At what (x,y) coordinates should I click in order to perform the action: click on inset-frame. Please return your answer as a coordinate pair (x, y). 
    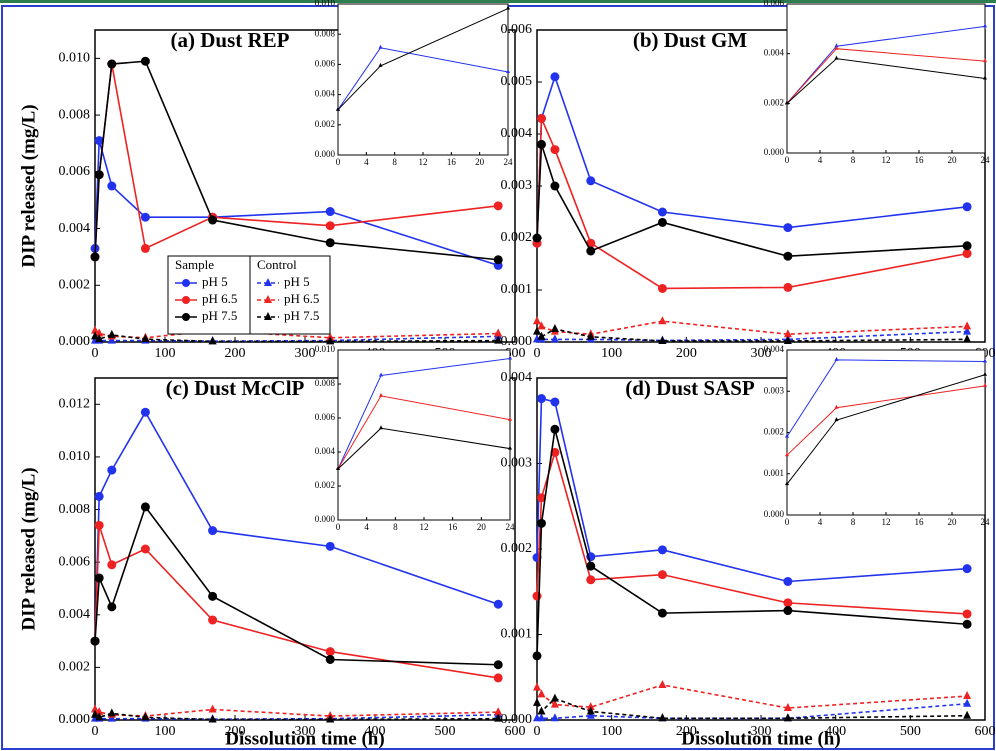
    Looking at the image, I should click on (423, 79).